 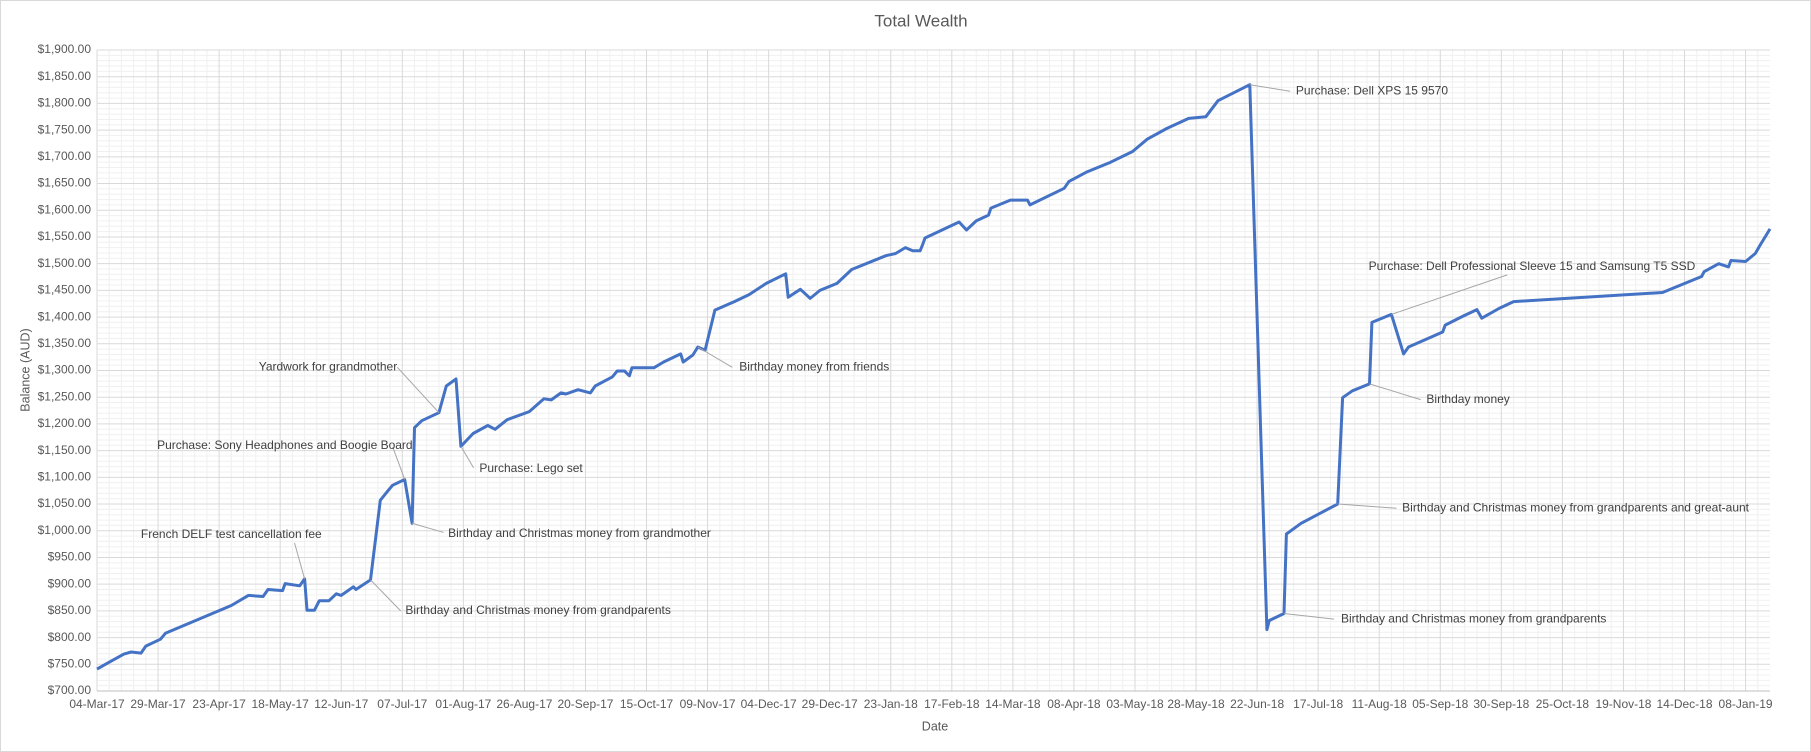 I want to click on y-tick-label: $1,550.00, so click(x=65, y=236).